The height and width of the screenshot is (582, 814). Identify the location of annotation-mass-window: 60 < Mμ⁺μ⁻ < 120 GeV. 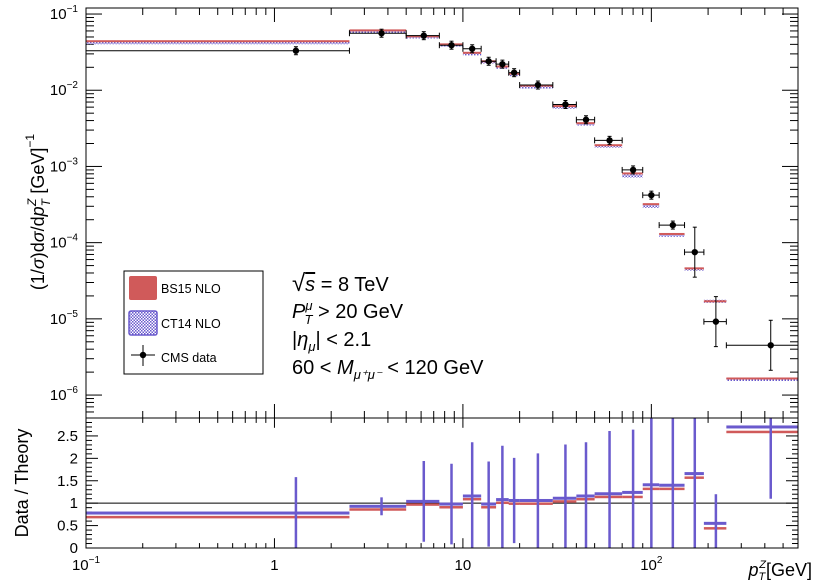
(388, 369).